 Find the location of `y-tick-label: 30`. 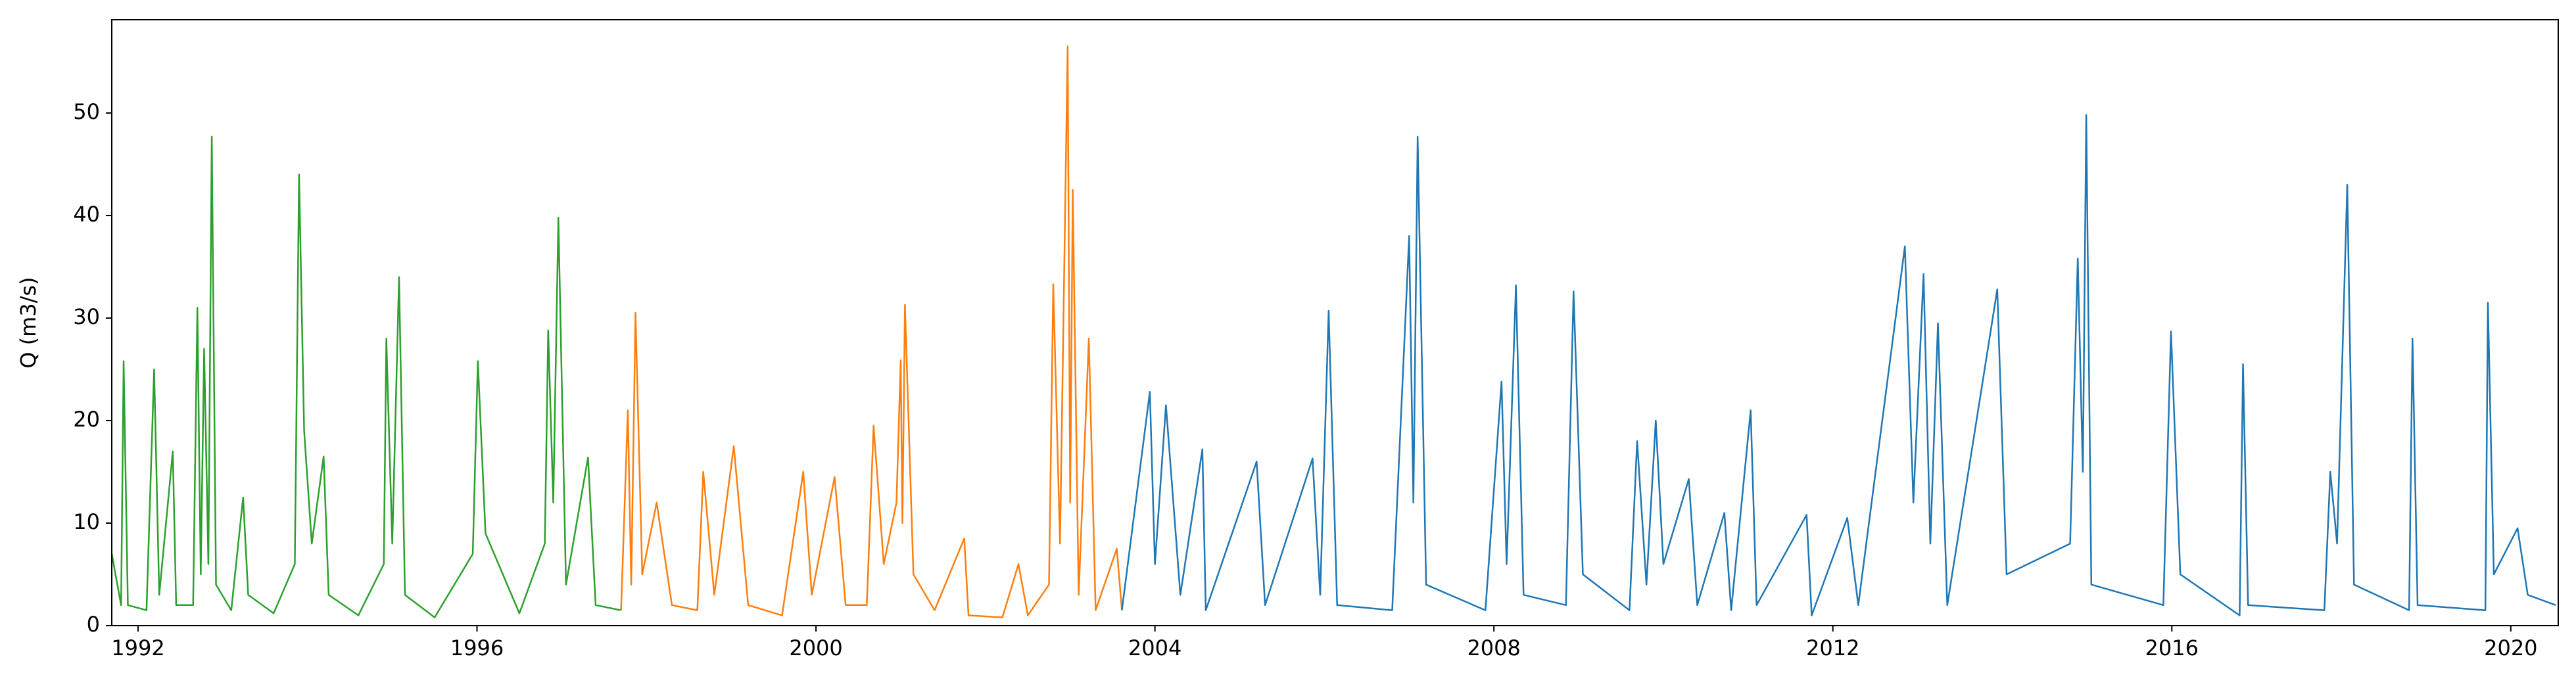

y-tick-label: 30 is located at coordinates (87, 316).